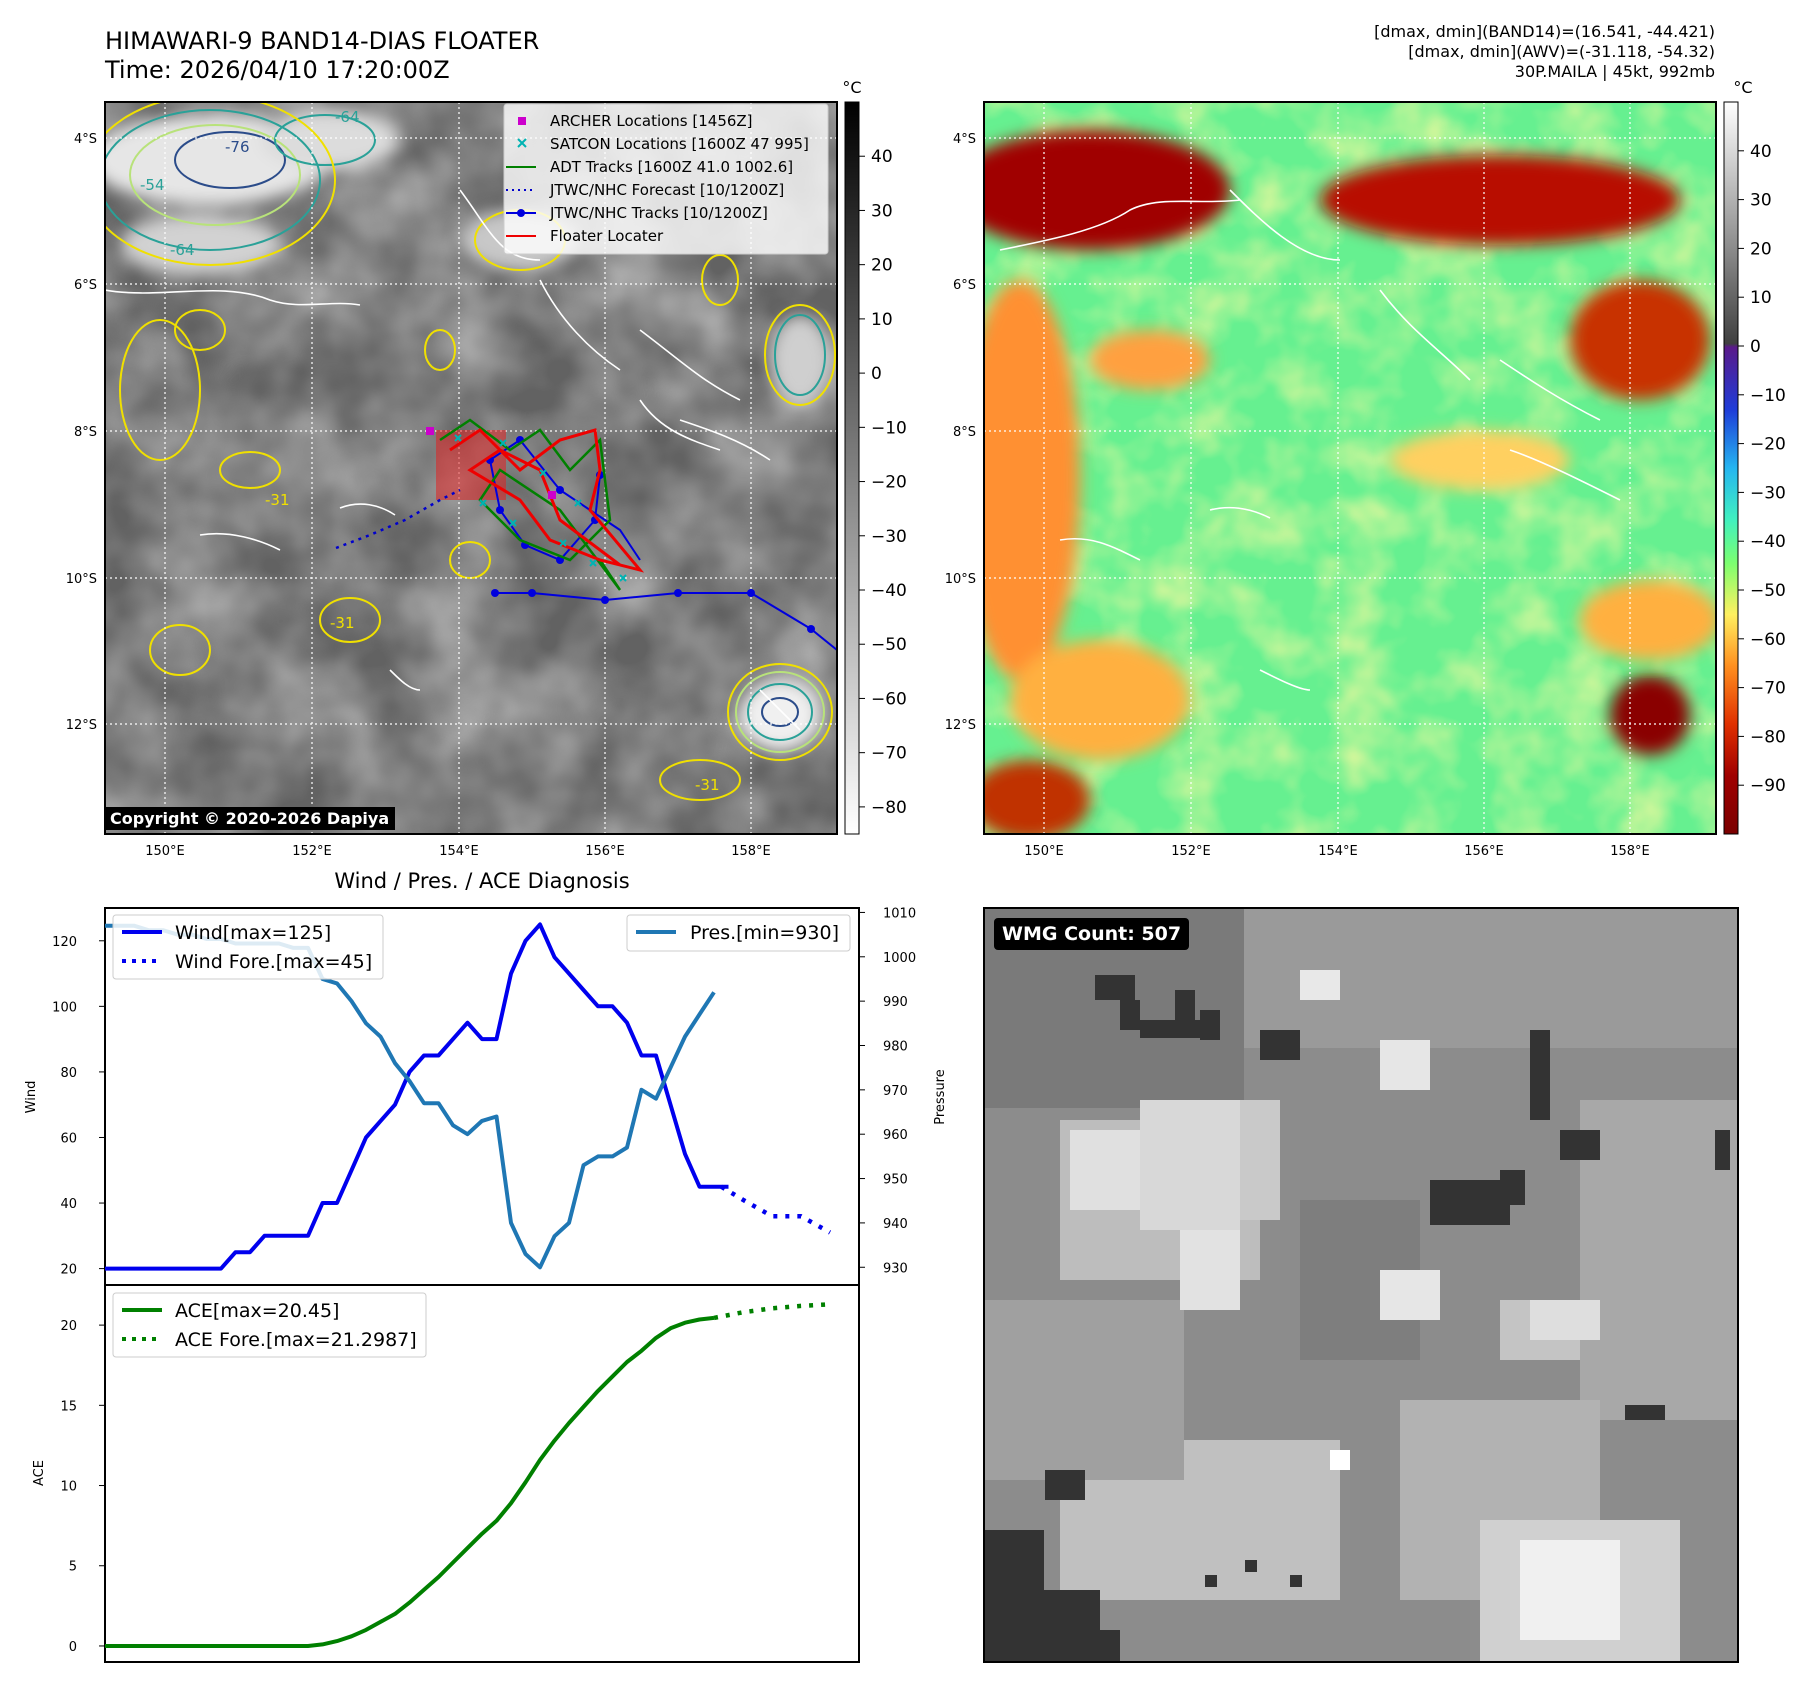 This screenshot has width=1797, height=1690. Describe the element at coordinates (330, 140) in the screenshot. I see `cloud-north` at that location.